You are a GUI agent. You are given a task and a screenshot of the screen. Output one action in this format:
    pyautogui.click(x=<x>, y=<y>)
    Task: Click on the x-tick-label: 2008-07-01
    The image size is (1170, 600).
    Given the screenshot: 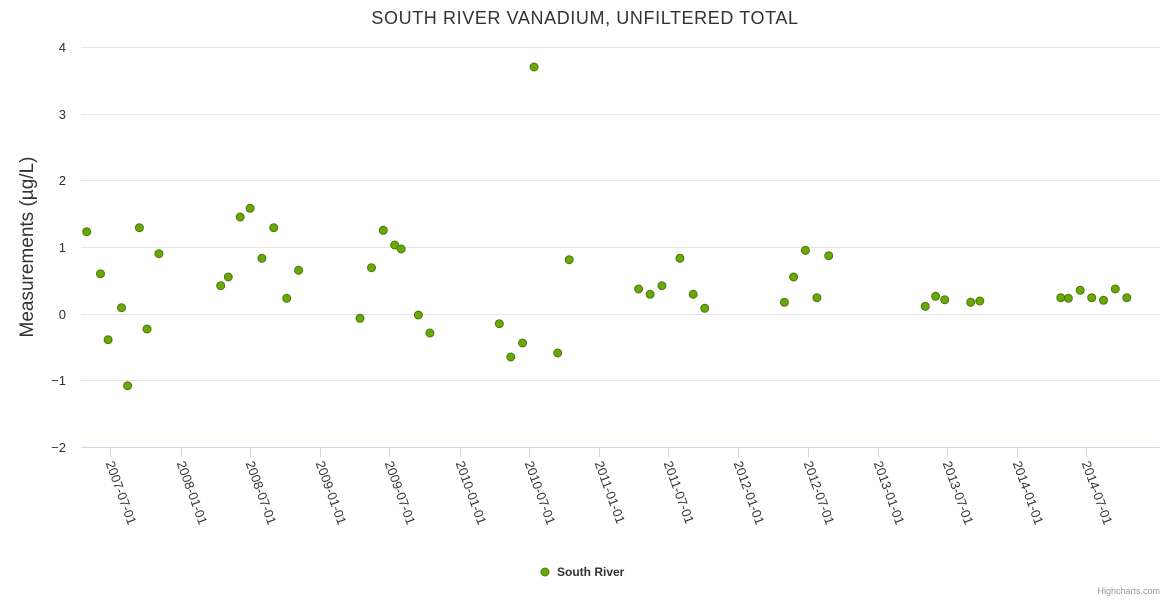 What is the action you would take?
    pyautogui.click(x=261, y=493)
    